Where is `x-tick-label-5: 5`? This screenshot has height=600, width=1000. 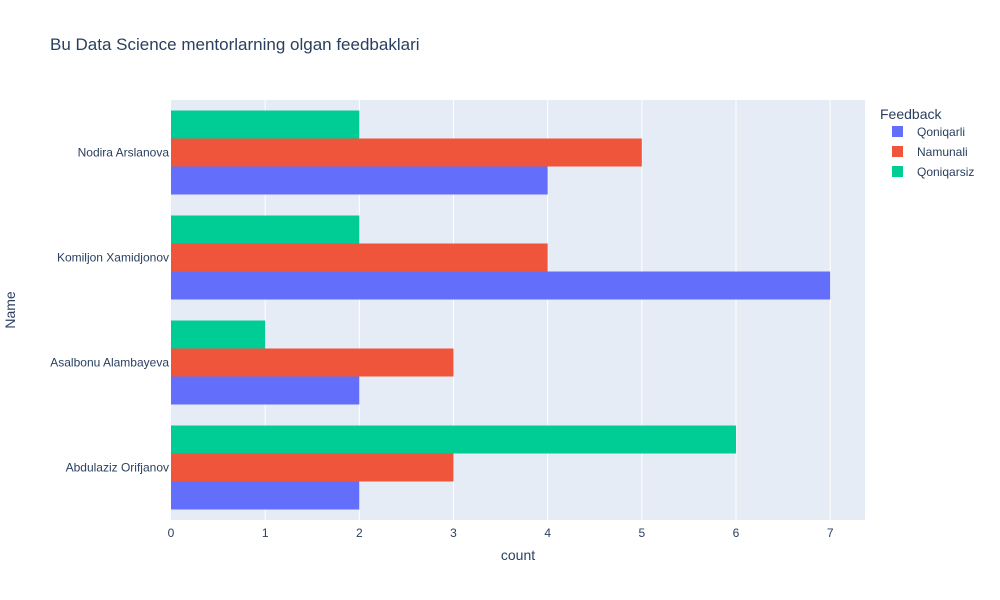 x-tick-label-5: 5 is located at coordinates (641, 533).